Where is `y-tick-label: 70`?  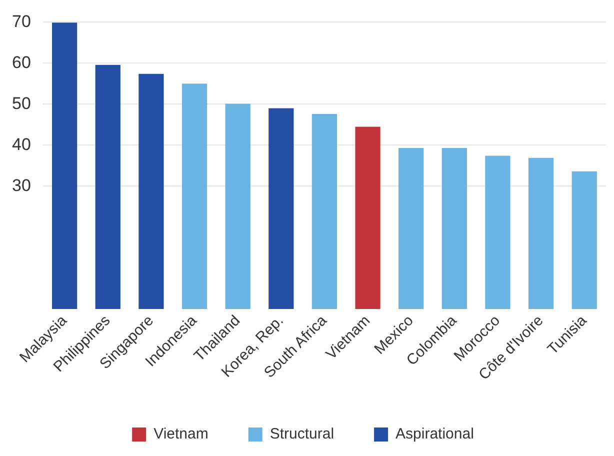
y-tick-label: 70 is located at coordinates (21, 21).